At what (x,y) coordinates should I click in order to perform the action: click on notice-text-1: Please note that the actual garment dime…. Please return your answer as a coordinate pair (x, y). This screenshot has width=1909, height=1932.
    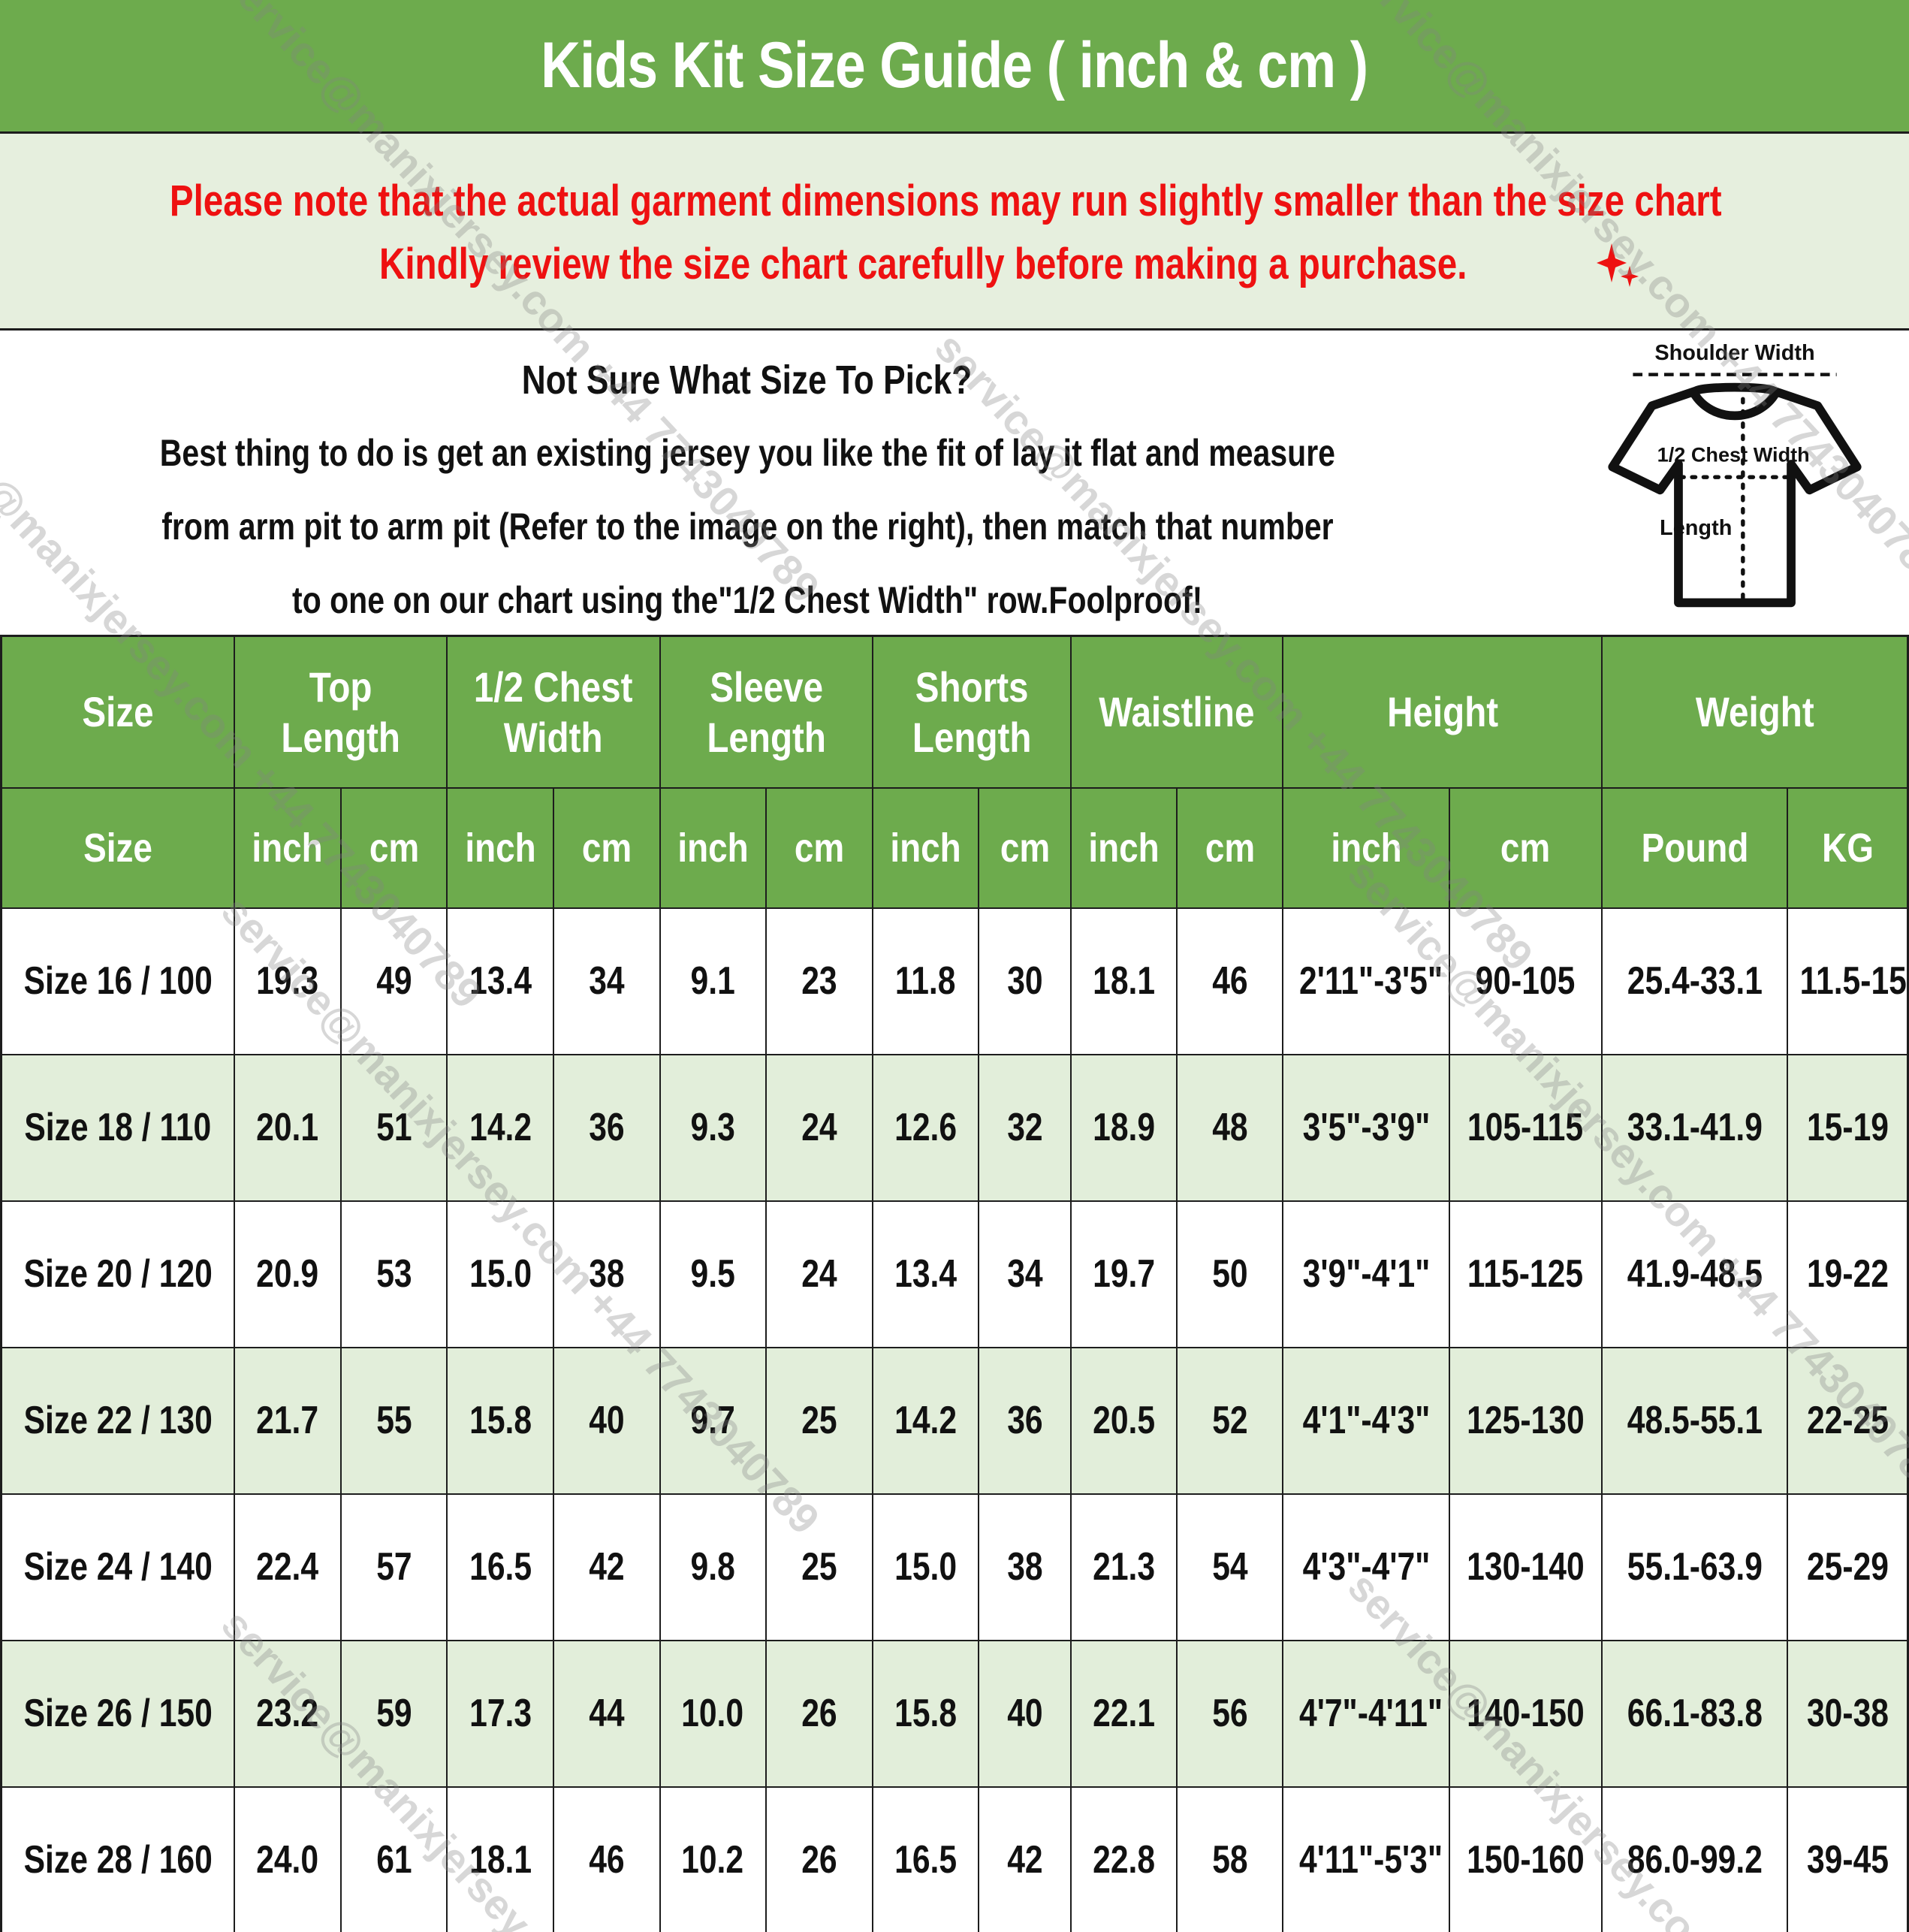
    Looking at the image, I should click on (945, 200).